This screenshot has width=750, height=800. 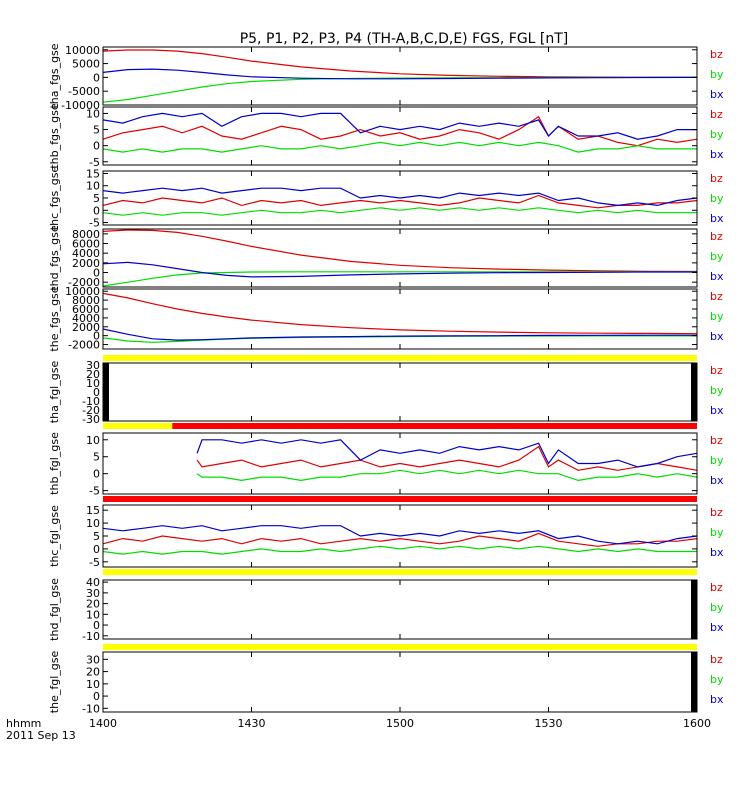 I want to click on panel-2-ylabel: thc_fgs_gse, so click(x=54, y=198).